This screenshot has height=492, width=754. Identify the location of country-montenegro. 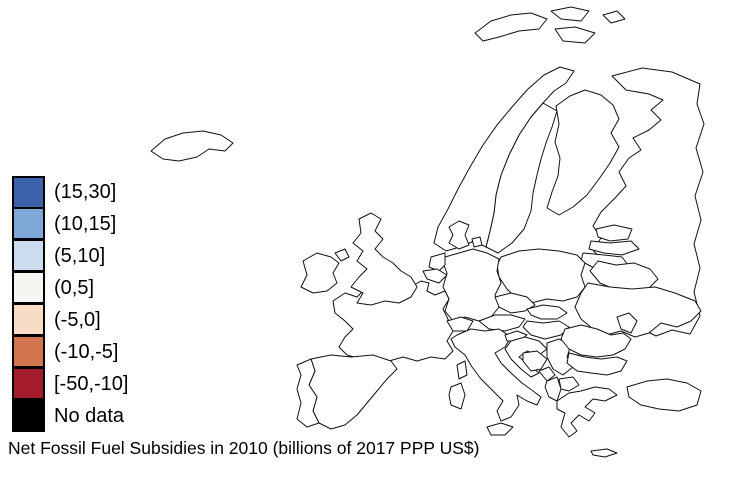
(547, 374).